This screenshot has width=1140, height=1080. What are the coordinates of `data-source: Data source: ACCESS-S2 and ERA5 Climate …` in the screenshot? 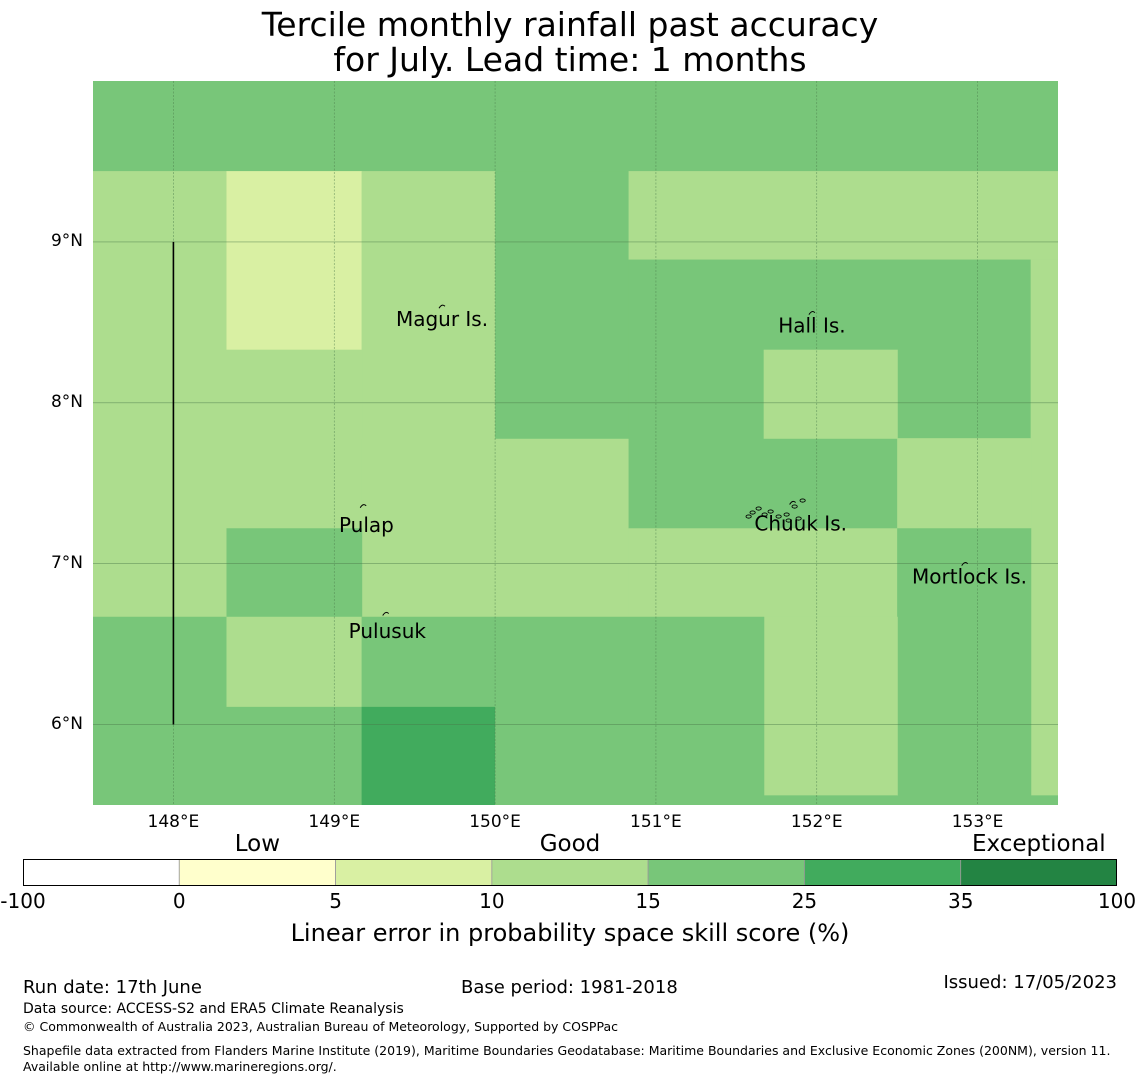 It's located at (213, 1009).